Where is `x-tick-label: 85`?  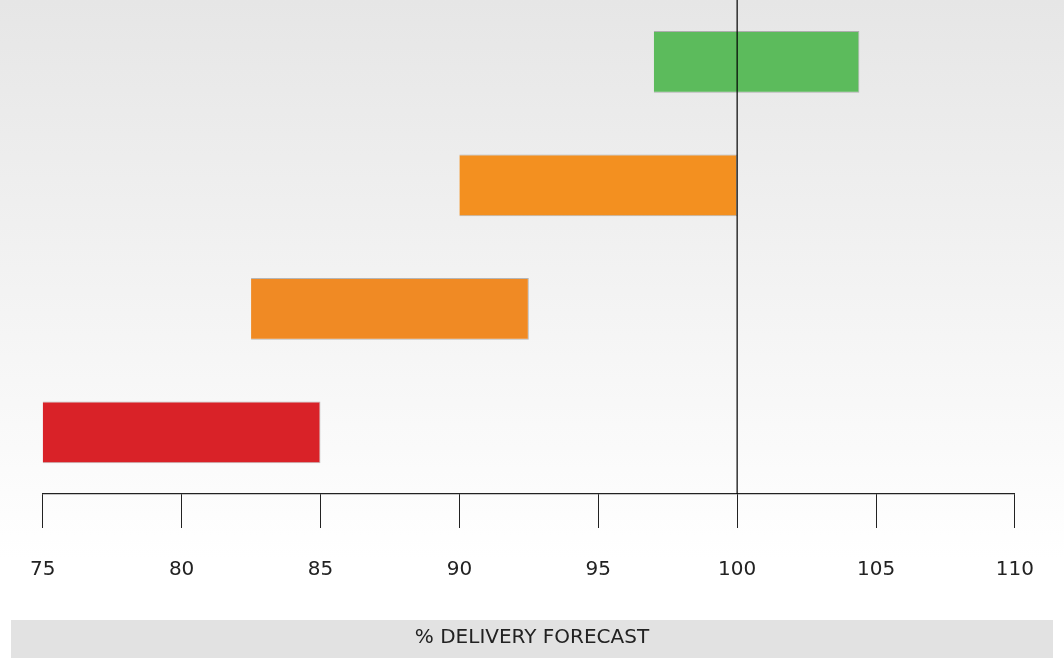 x-tick-label: 85 is located at coordinates (320, 568).